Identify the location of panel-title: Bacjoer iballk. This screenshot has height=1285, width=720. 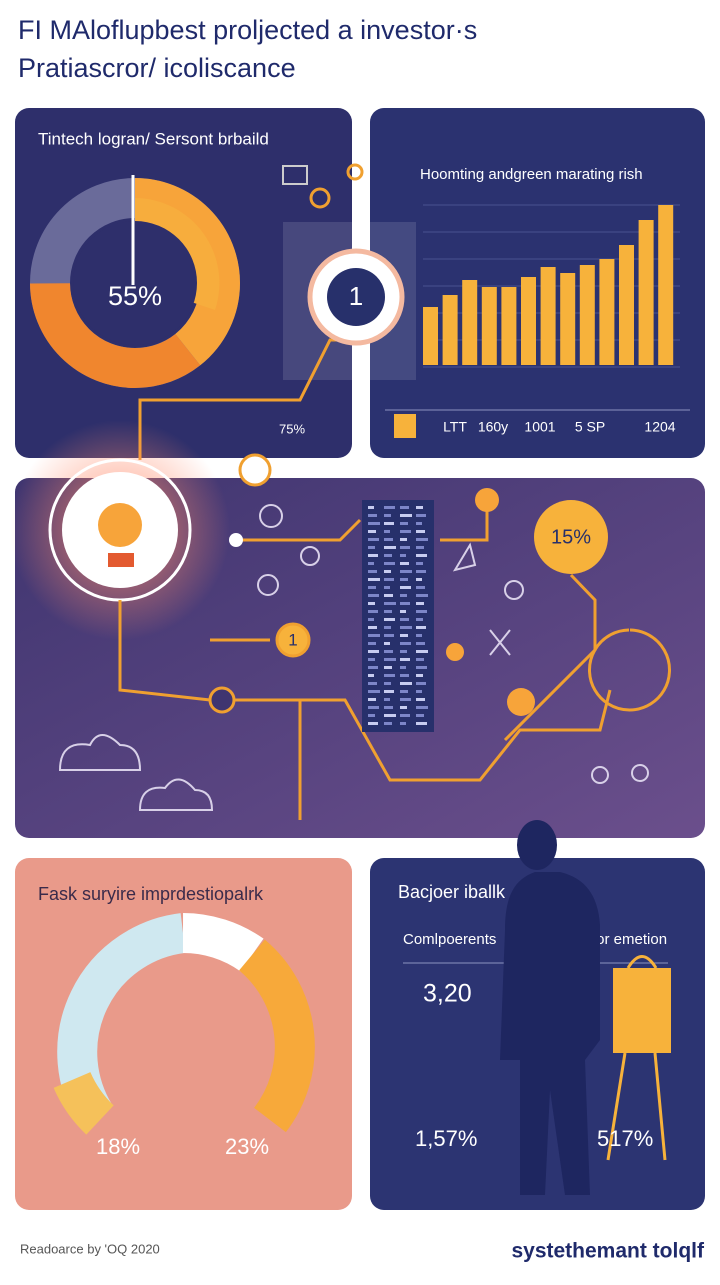
(452, 892).